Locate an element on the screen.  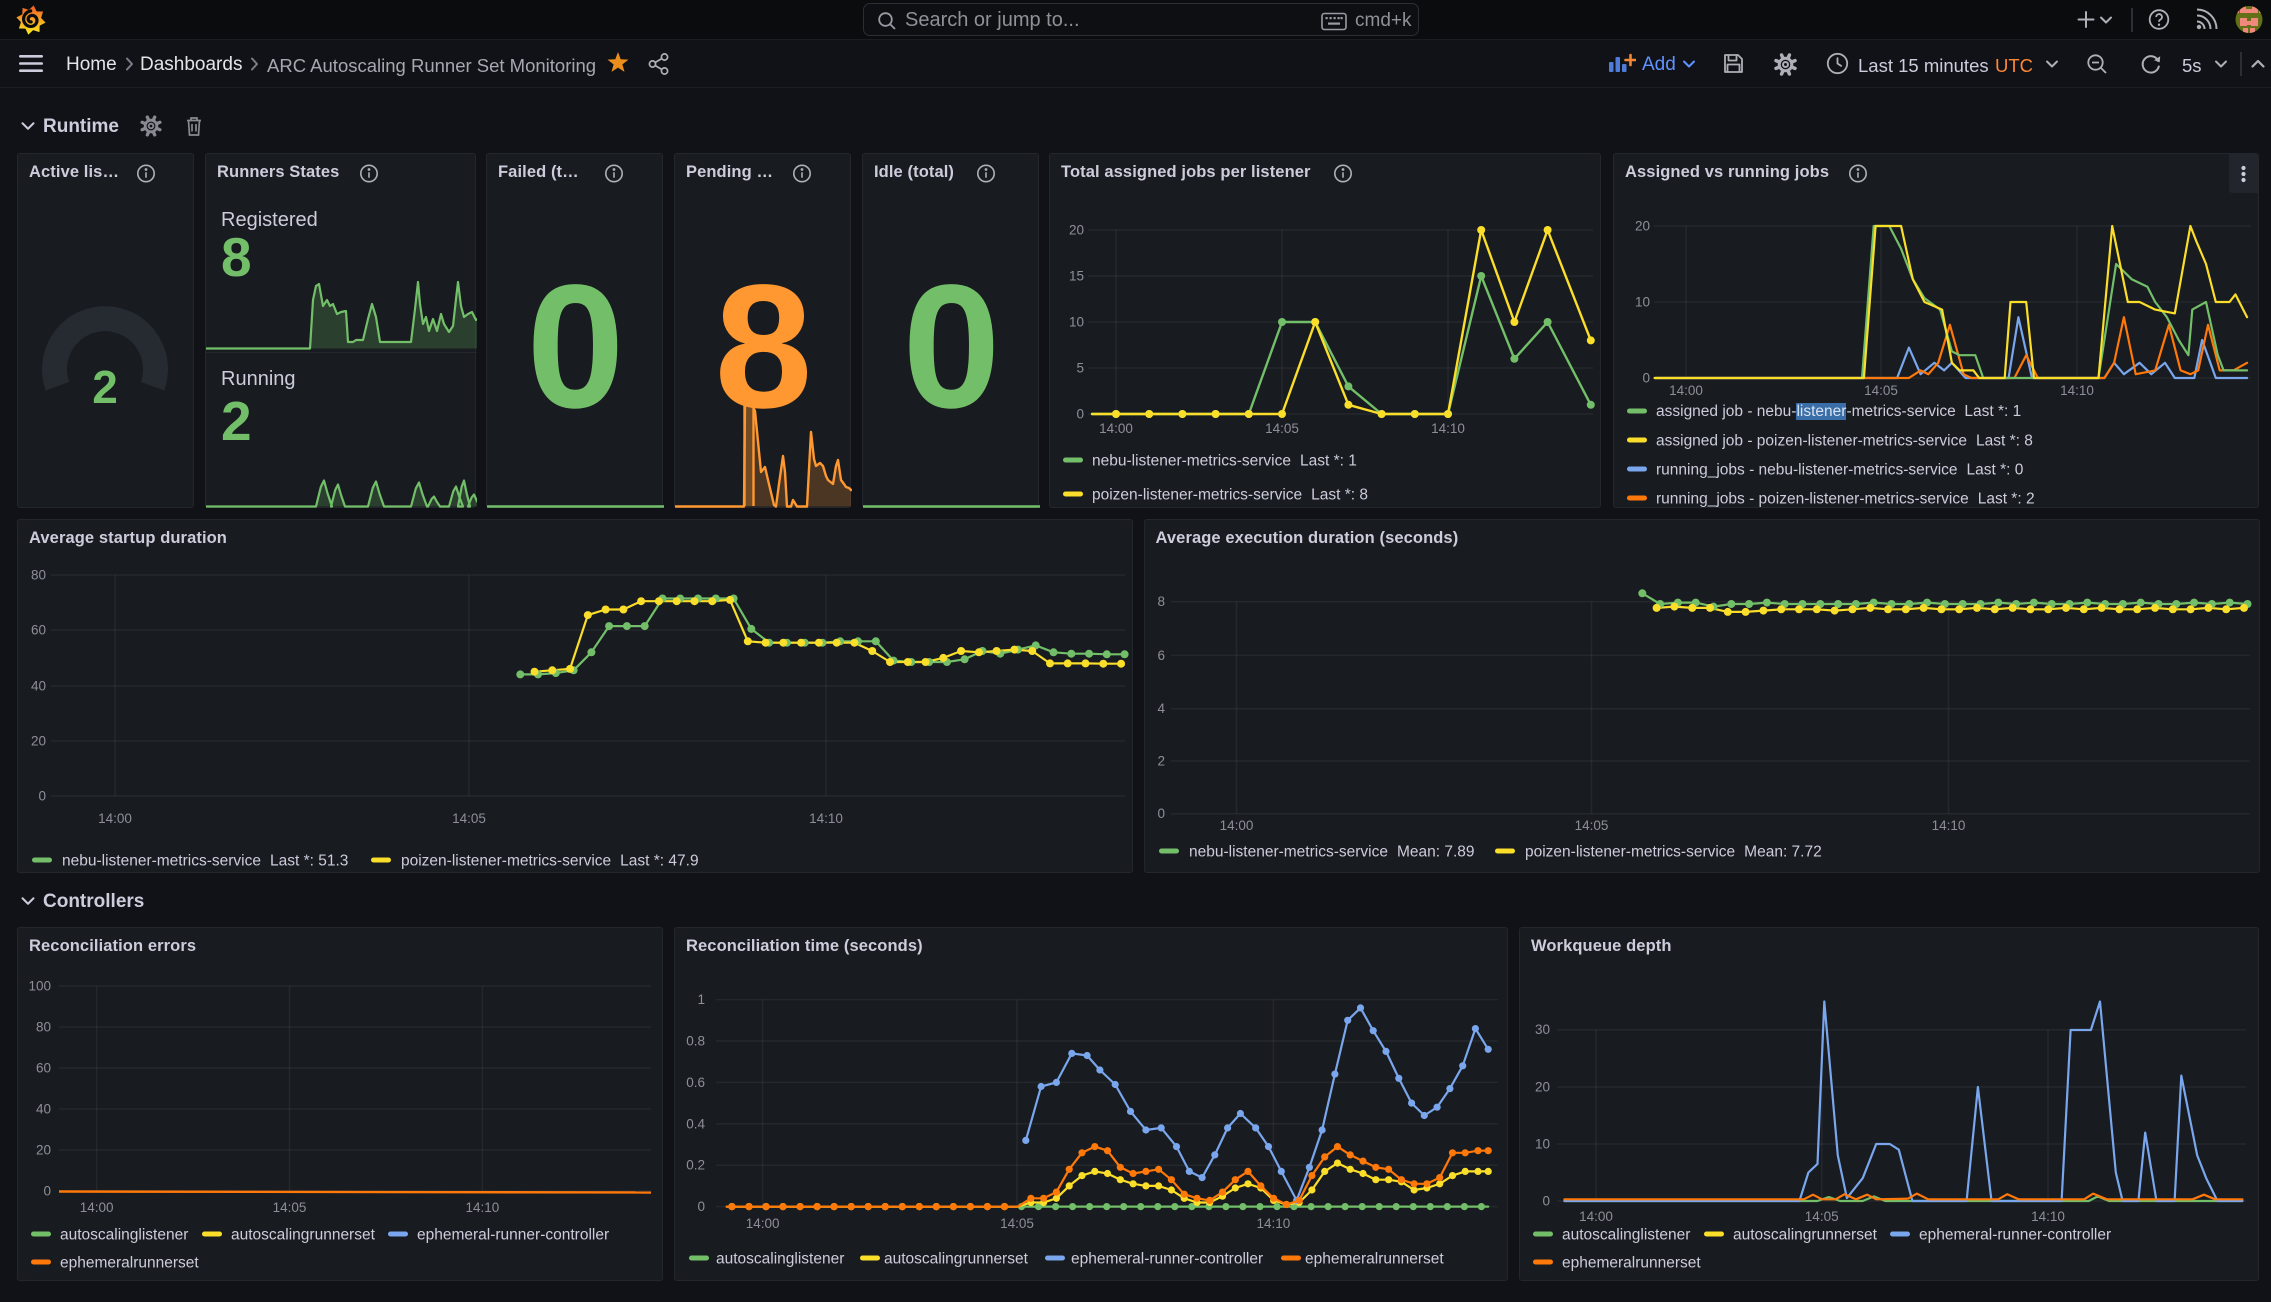
svg-text: 6 is located at coordinates (1161, 655).